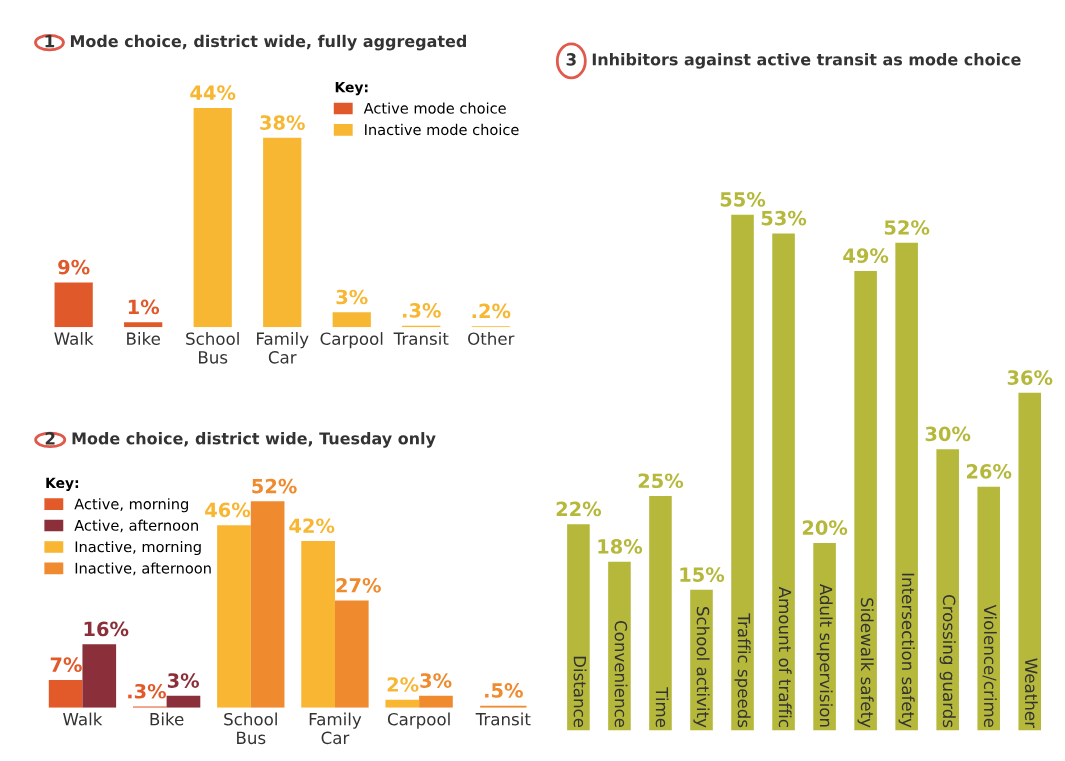 The width and height of the screenshot is (1065, 761). I want to click on data-label: 36%, so click(1030, 377).